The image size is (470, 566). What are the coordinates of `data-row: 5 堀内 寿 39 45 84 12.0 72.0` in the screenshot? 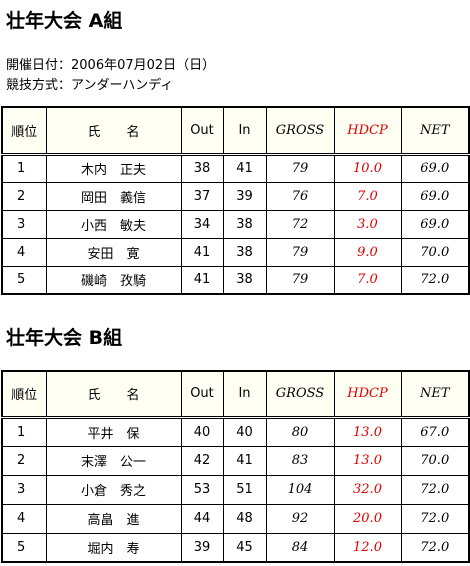 It's located at (235, 547).